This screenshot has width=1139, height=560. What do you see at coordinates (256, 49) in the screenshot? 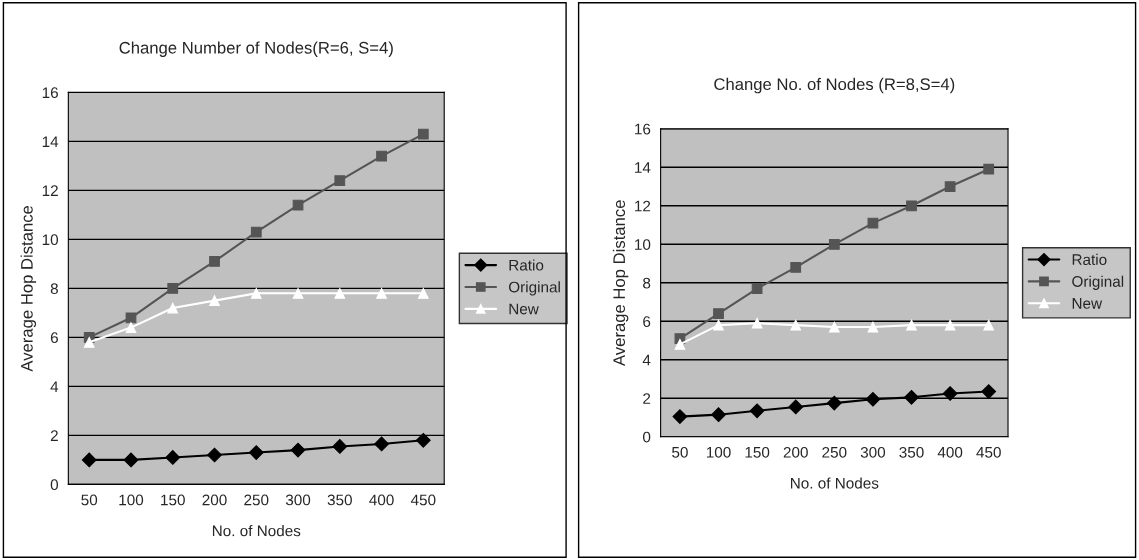
I see `chart-title: Change Number of Nodes(R=6, S=4)` at bounding box center [256, 49].